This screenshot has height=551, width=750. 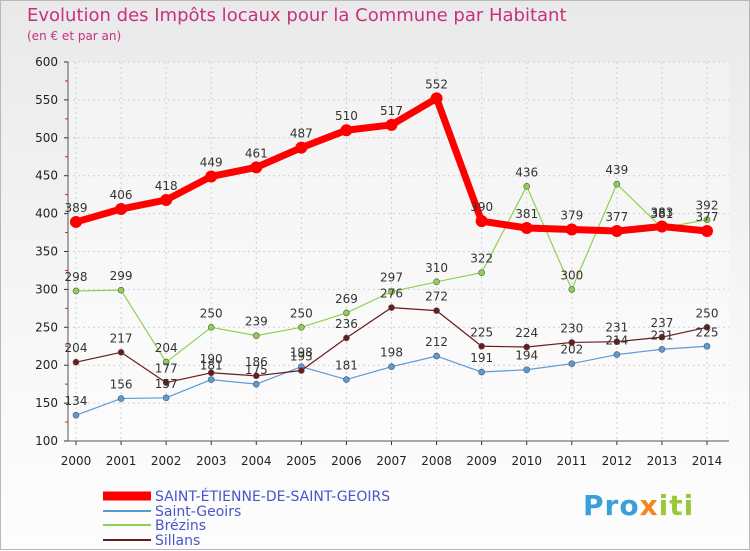 I want to click on data-label: 298, so click(x=76, y=277).